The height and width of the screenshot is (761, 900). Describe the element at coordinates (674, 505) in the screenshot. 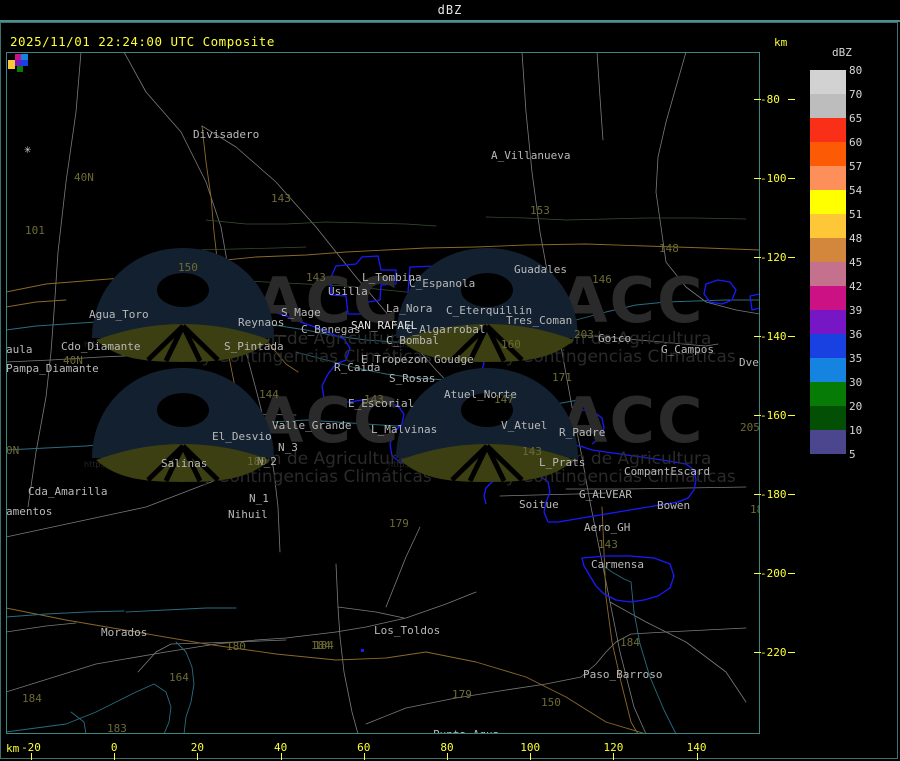

I see `place-label: Bowen` at that location.